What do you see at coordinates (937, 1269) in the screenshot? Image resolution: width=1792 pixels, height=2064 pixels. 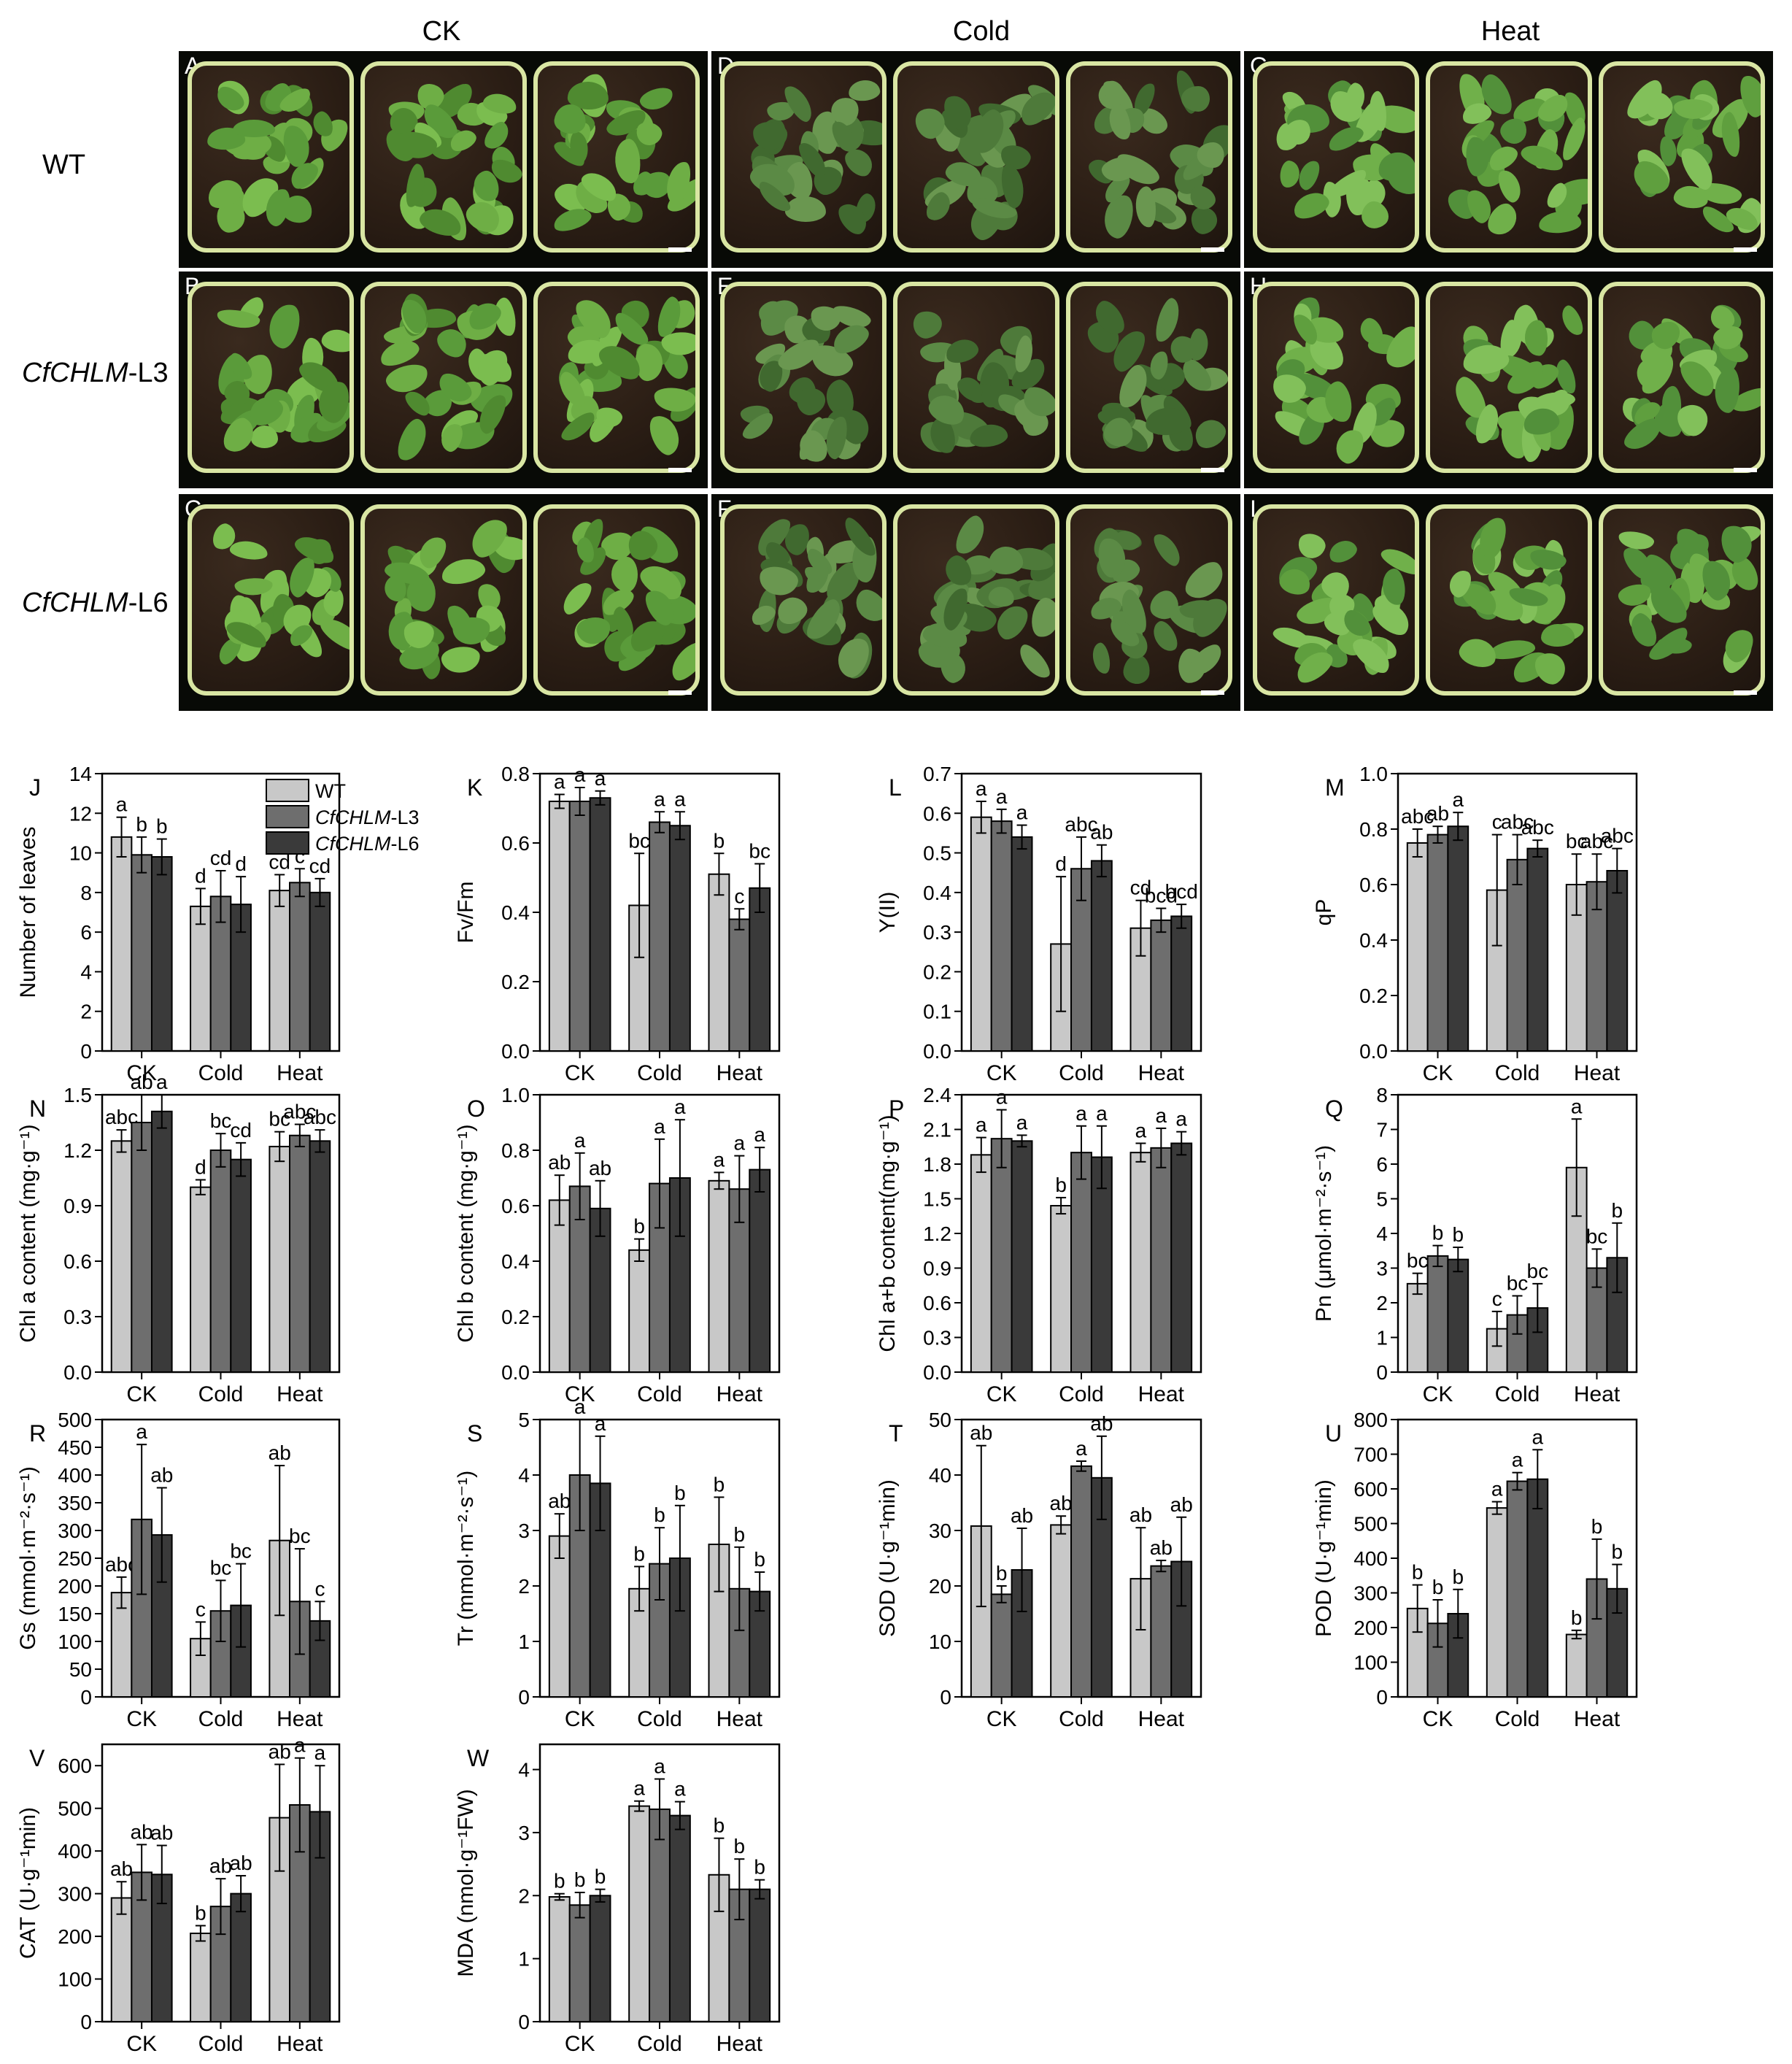 I see `y-tick-label: 0.9` at bounding box center [937, 1269].